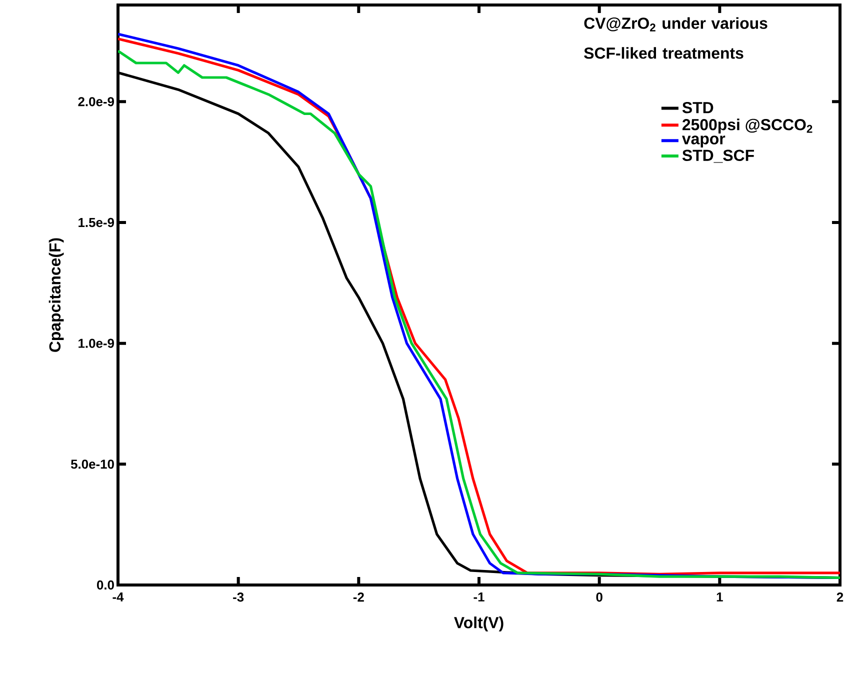 Image resolution: width=848 pixels, height=680 pixels. Describe the element at coordinates (238, 597) in the screenshot. I see `x-tick-label: -3` at that location.